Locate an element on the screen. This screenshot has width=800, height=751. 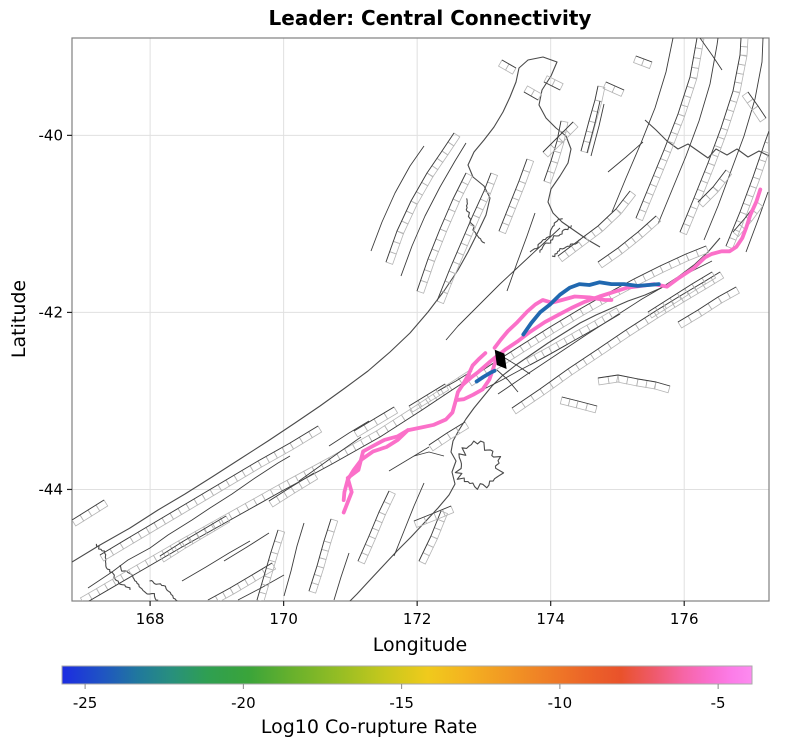
page-title: Leader: Central Connectivity is located at coordinates (430, 18).